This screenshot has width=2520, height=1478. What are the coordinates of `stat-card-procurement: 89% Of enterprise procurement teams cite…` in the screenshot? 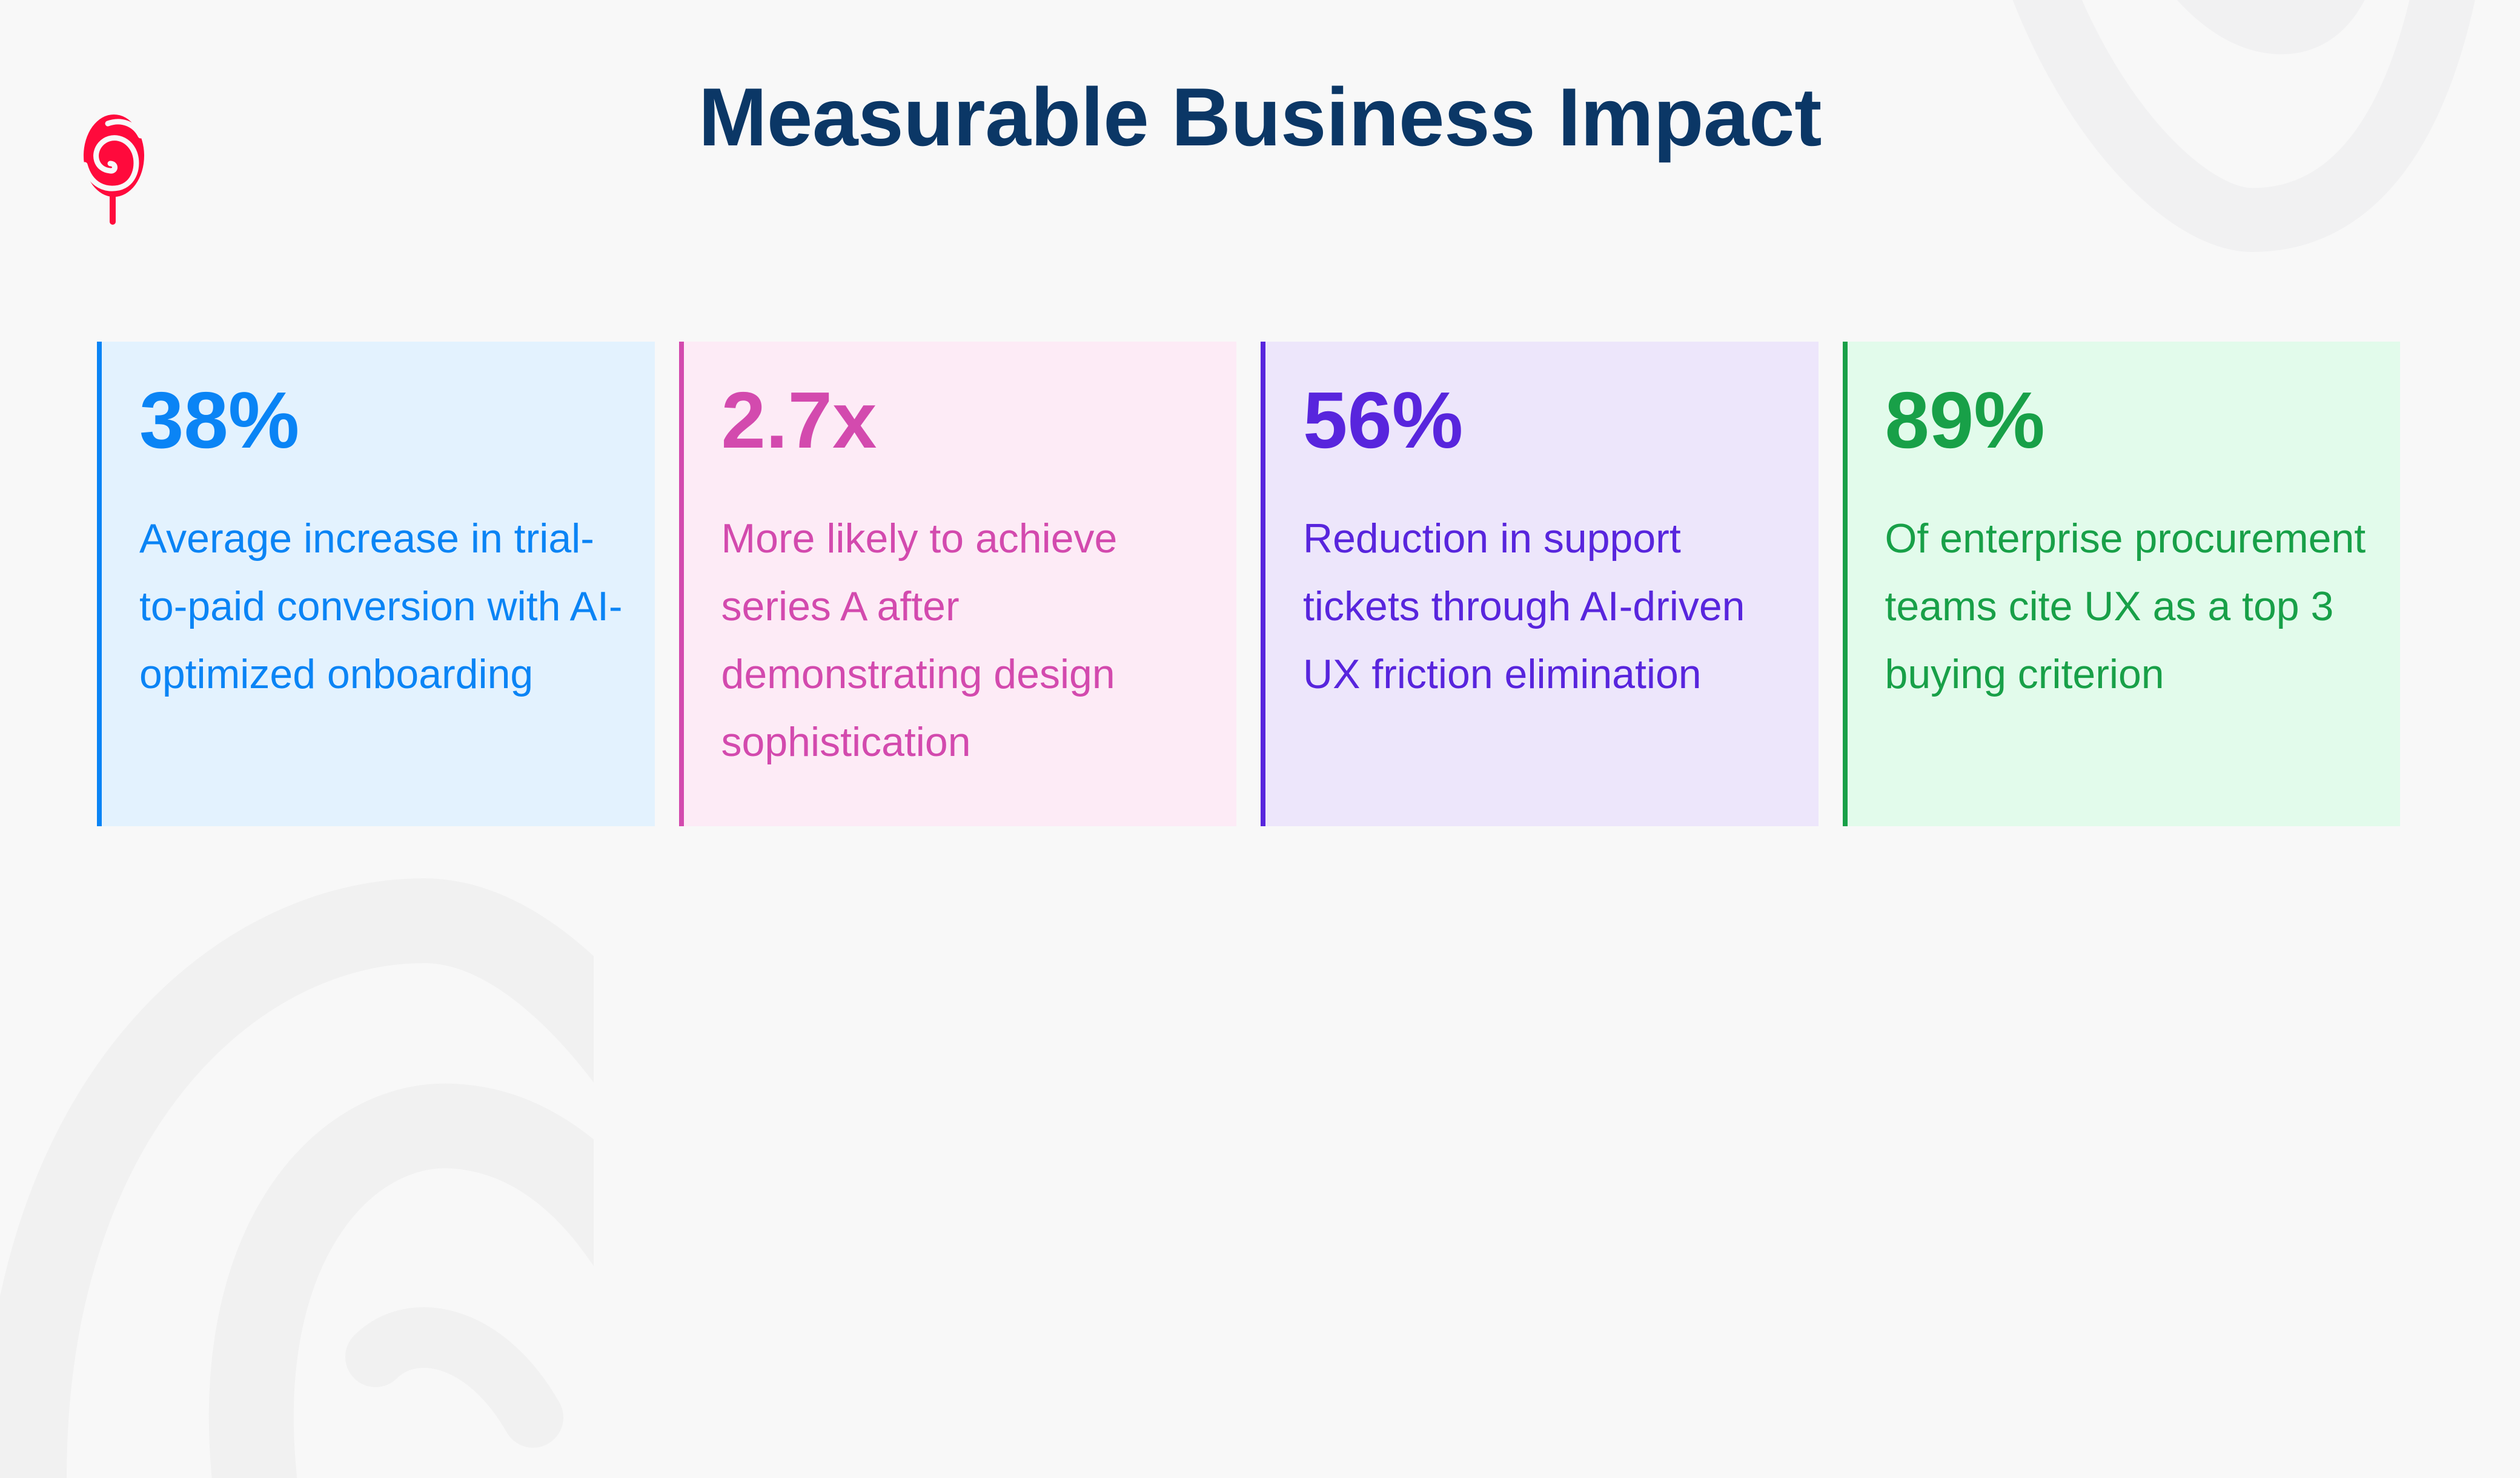 It's located at (2121, 584).